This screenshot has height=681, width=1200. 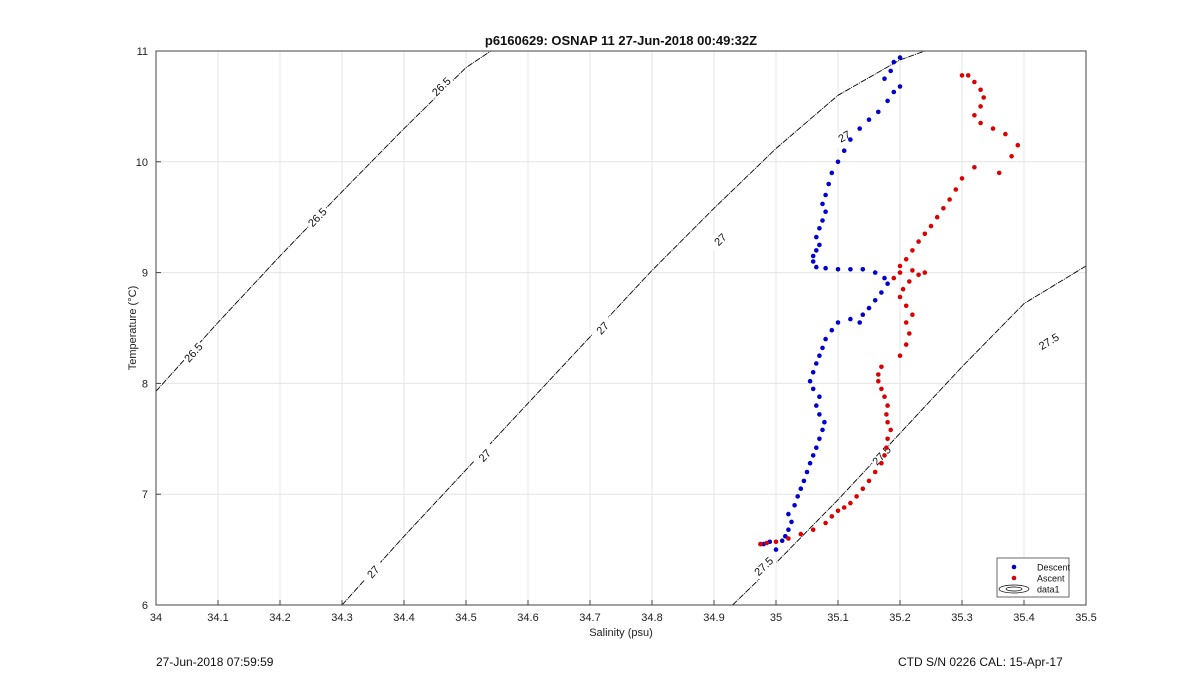 What do you see at coordinates (621, 40) in the screenshot?
I see `chart-title: p6160629: OSNAP 11 27-Jun-2018 00:49:32Z` at bounding box center [621, 40].